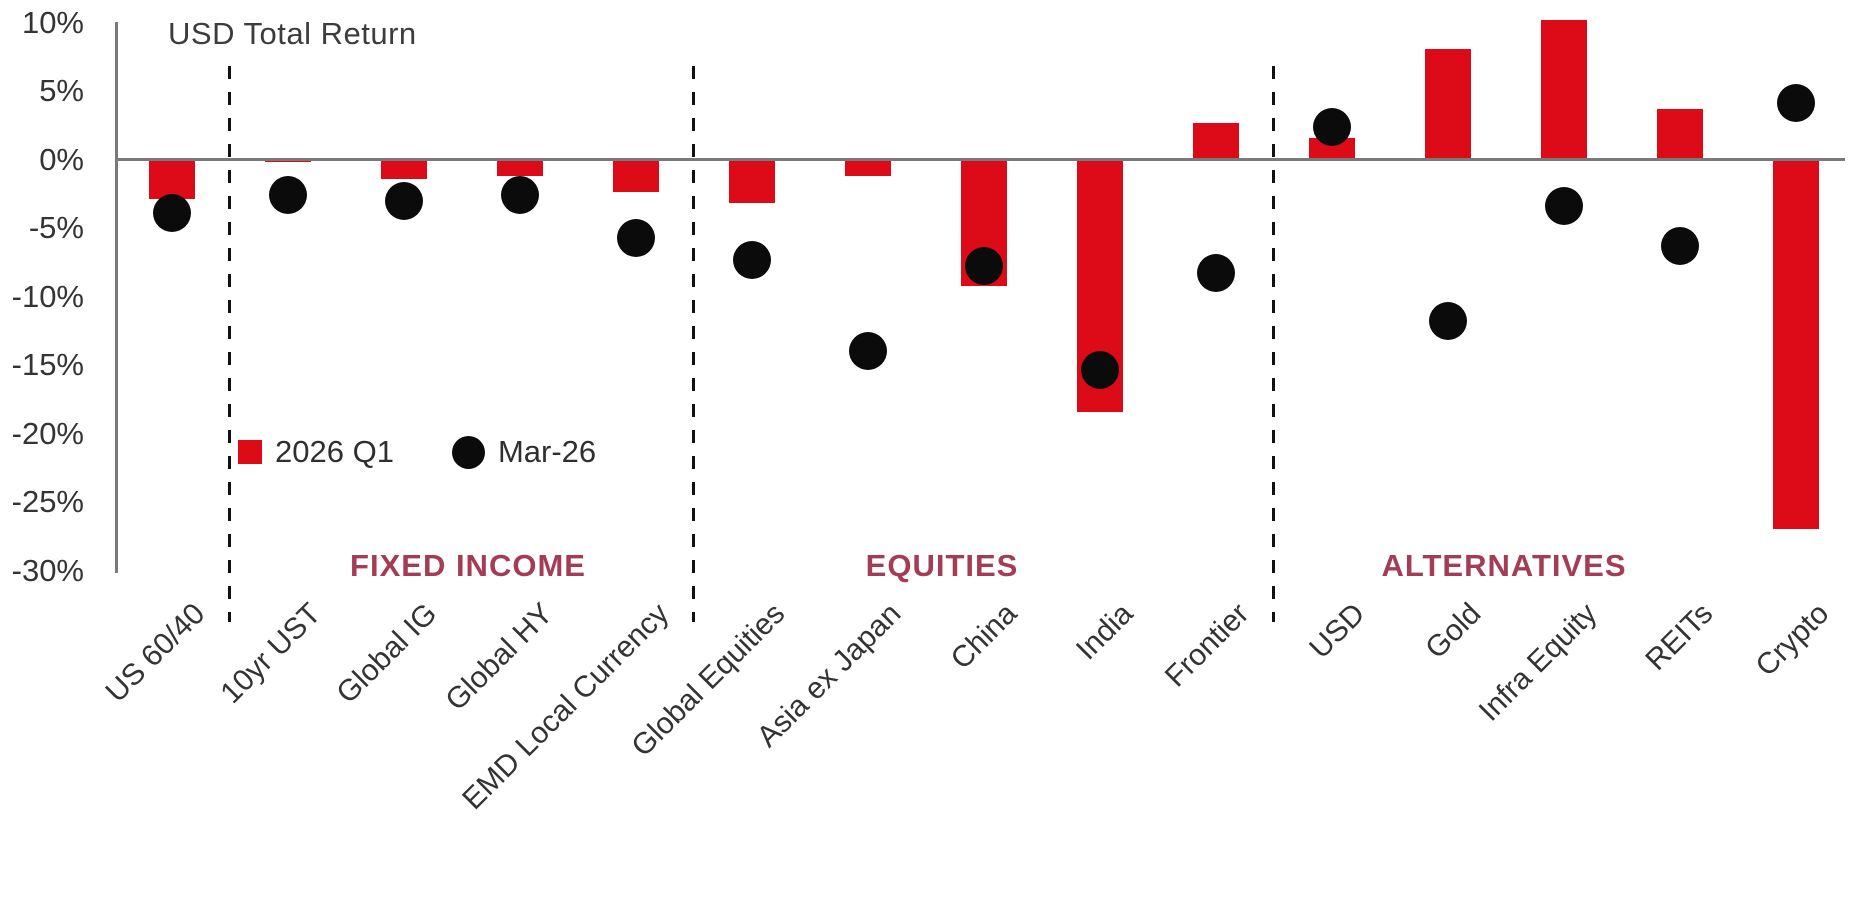 This screenshot has height=918, width=1851. What do you see at coordinates (61, 159) in the screenshot?
I see `y-tick-label: 0%` at bounding box center [61, 159].